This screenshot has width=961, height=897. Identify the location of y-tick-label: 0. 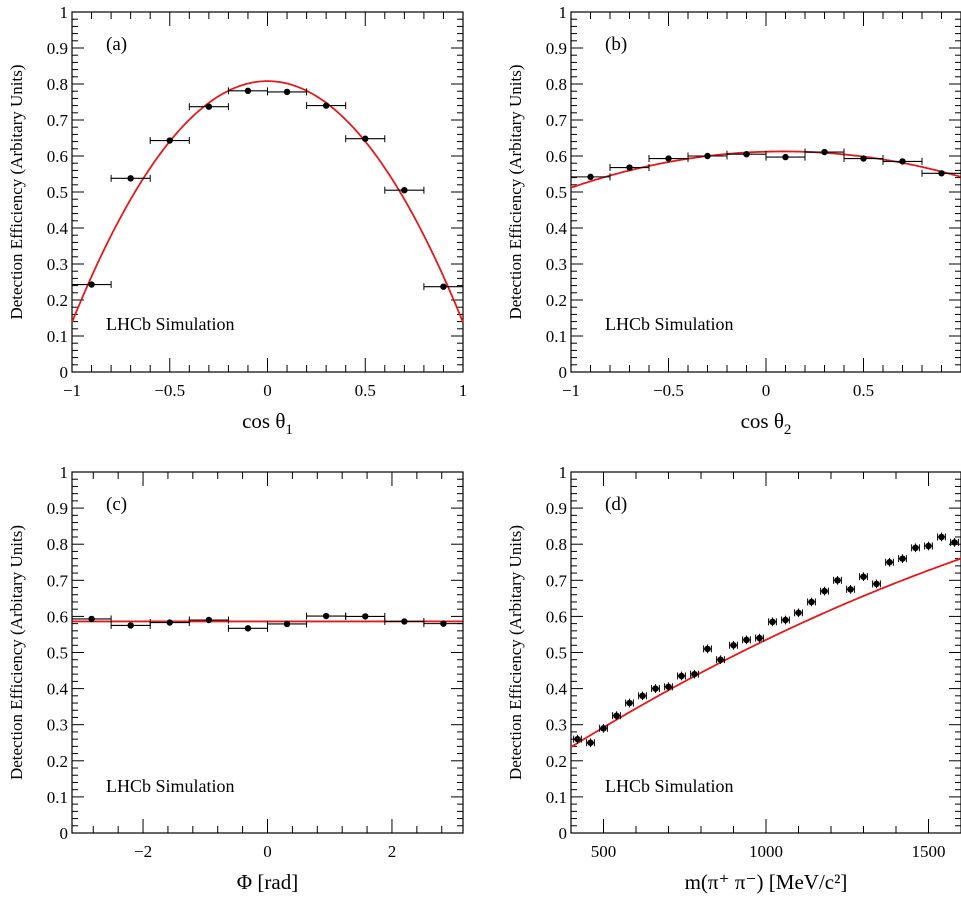
(64, 833).